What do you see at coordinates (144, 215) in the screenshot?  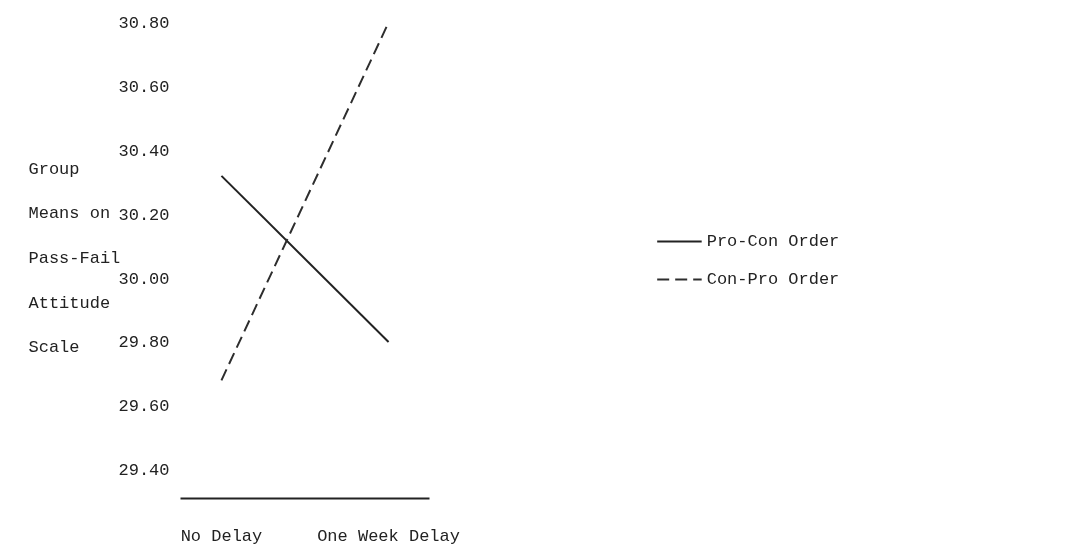 I see `y-tick-label: 30.20` at bounding box center [144, 215].